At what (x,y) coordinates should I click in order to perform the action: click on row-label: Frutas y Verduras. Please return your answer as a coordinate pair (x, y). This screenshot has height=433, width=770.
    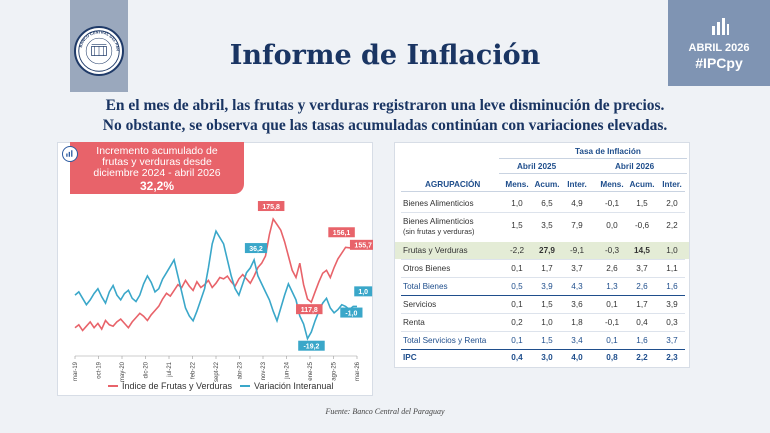
    Looking at the image, I should click on (435, 250).